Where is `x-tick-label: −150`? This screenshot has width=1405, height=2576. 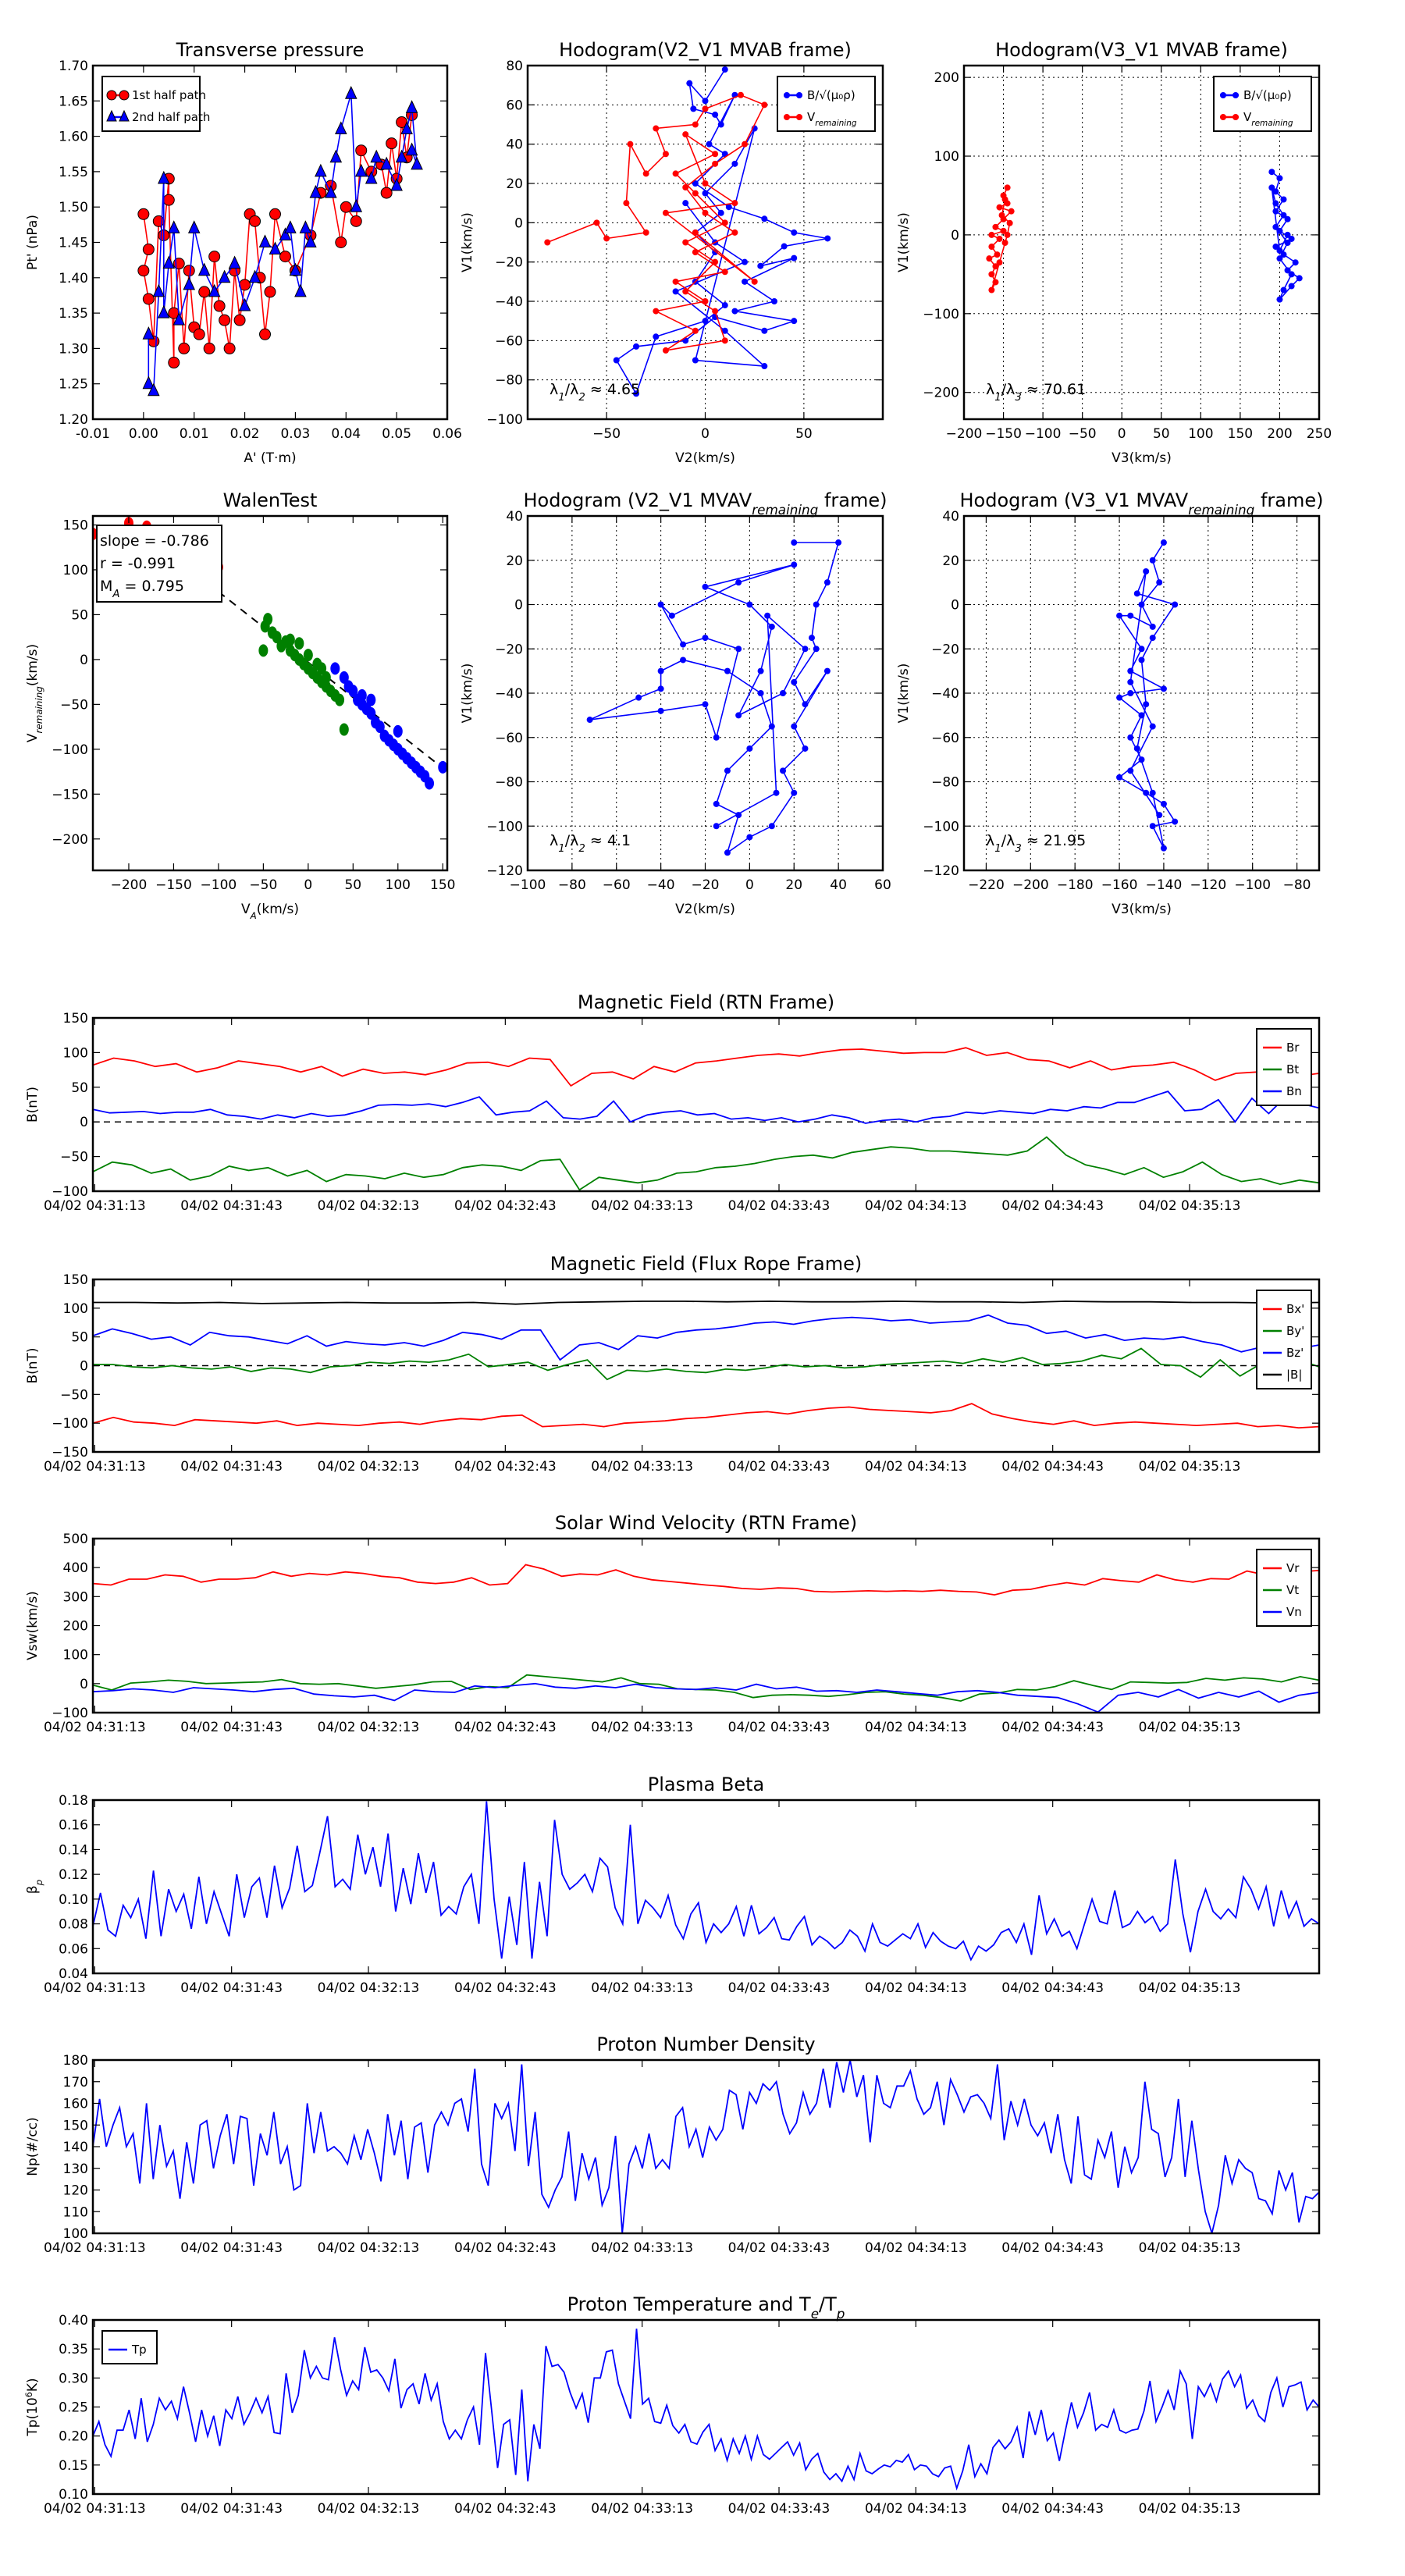
x-tick-label: −150 is located at coordinates (173, 885).